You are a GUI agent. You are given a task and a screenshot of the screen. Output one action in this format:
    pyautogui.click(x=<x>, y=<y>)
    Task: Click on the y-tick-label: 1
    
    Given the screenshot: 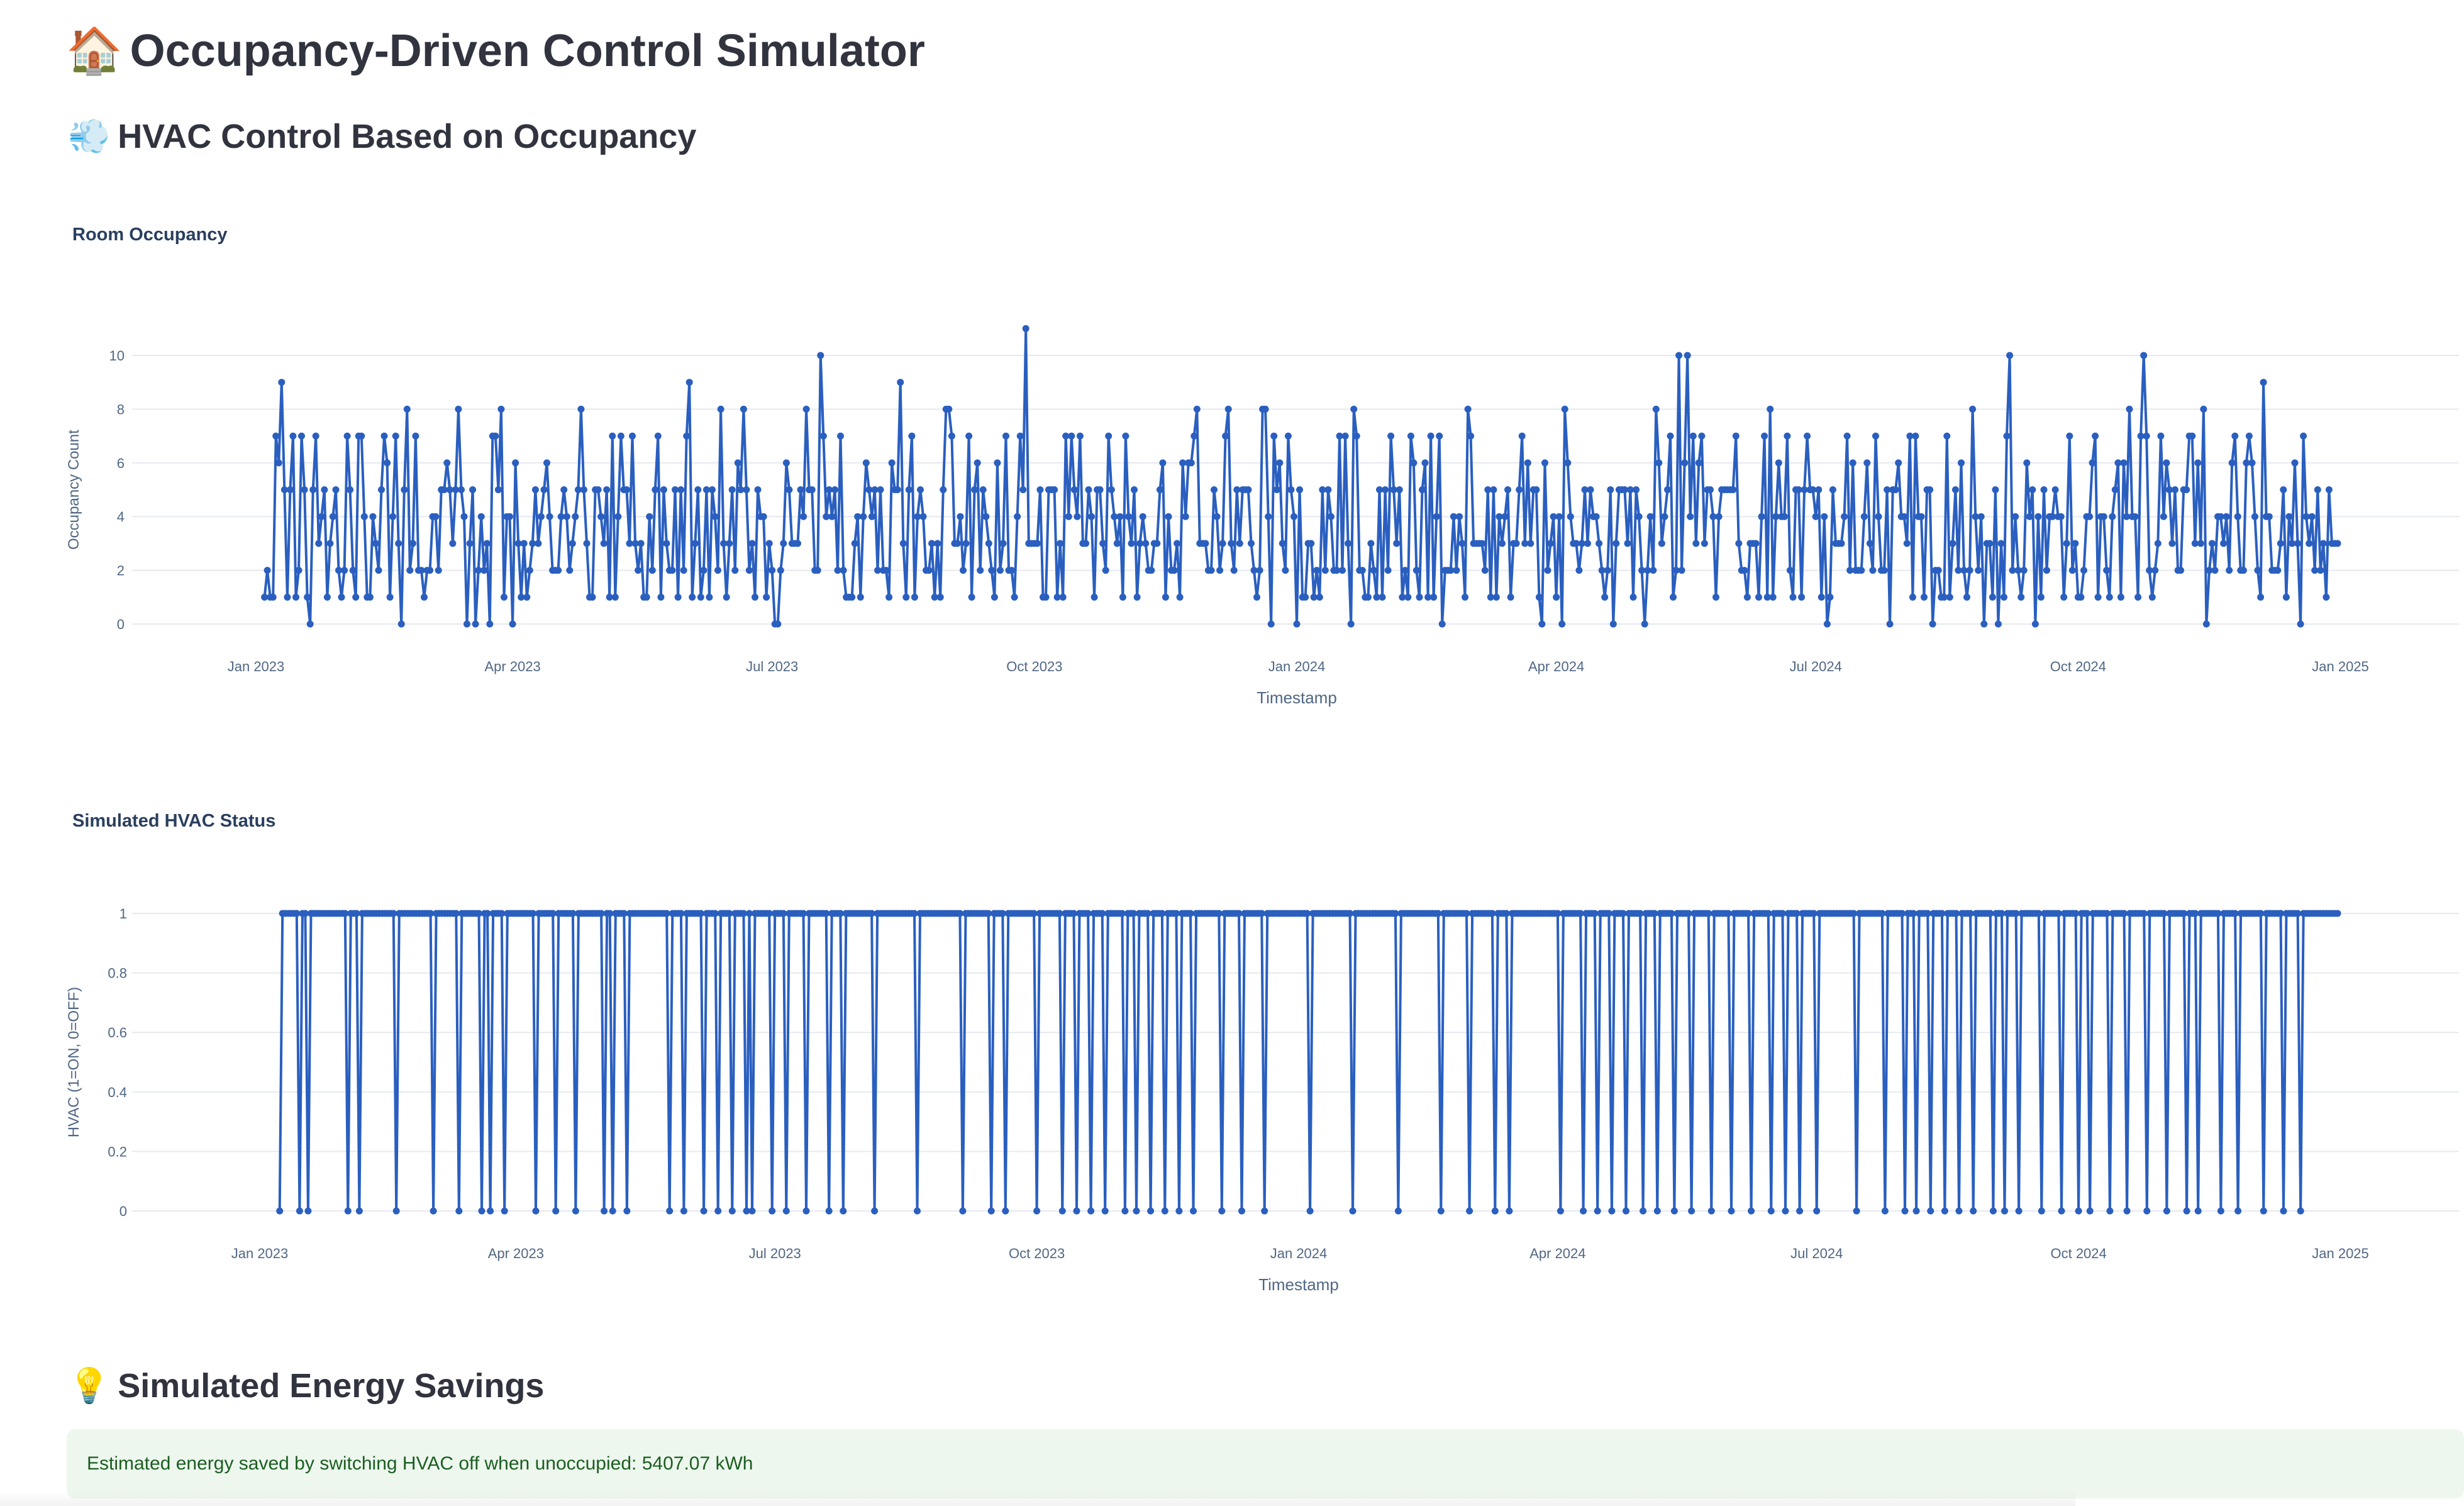 What is the action you would take?
    pyautogui.click(x=123, y=914)
    